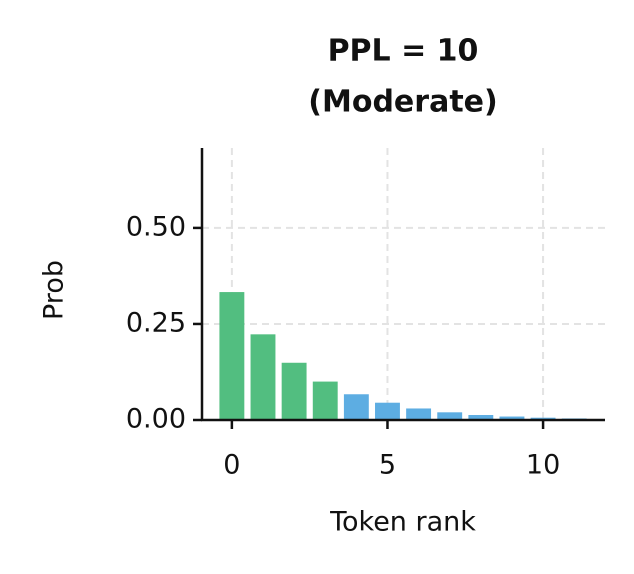  I want to click on x-tick-label: 10, so click(543, 465).